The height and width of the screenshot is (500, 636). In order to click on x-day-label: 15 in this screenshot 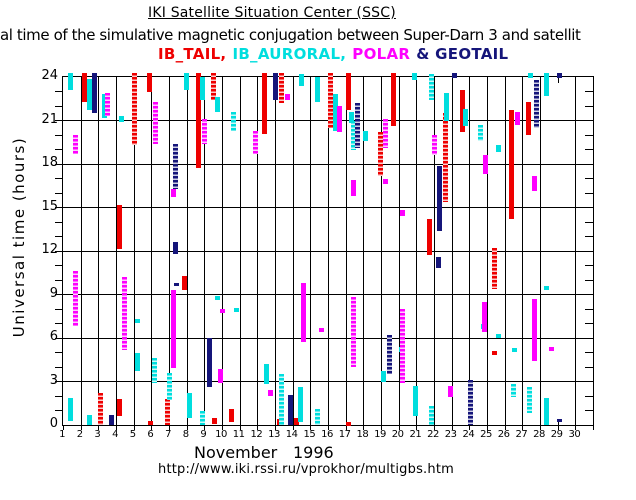, I will do `click(309, 434)`.